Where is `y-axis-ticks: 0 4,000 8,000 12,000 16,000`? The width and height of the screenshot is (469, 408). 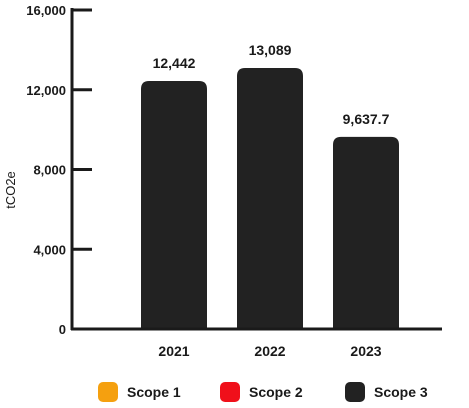
y-axis-ticks: 0 4,000 8,000 12,000 16,000 is located at coordinates (59, 170).